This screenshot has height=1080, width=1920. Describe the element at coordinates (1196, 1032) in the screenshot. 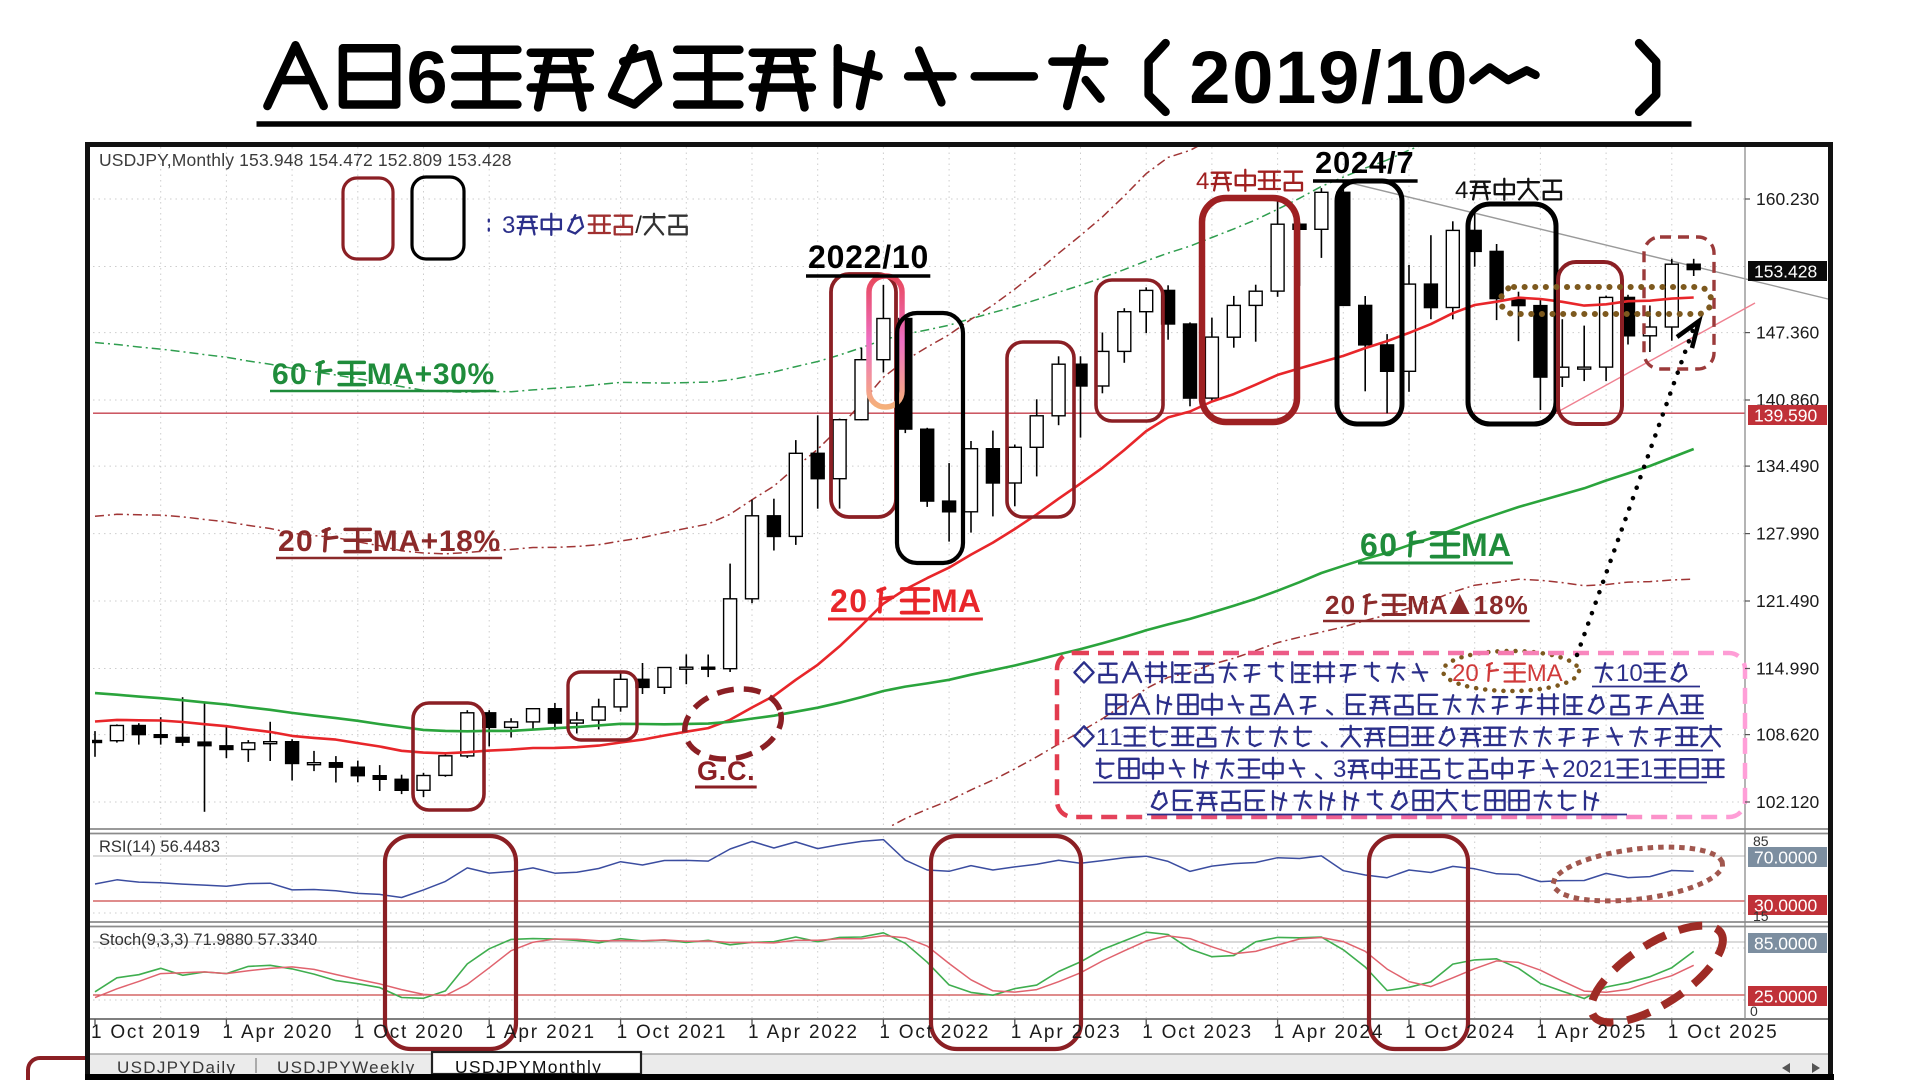

I see `svg-text: 1 Oct 2023` at that location.